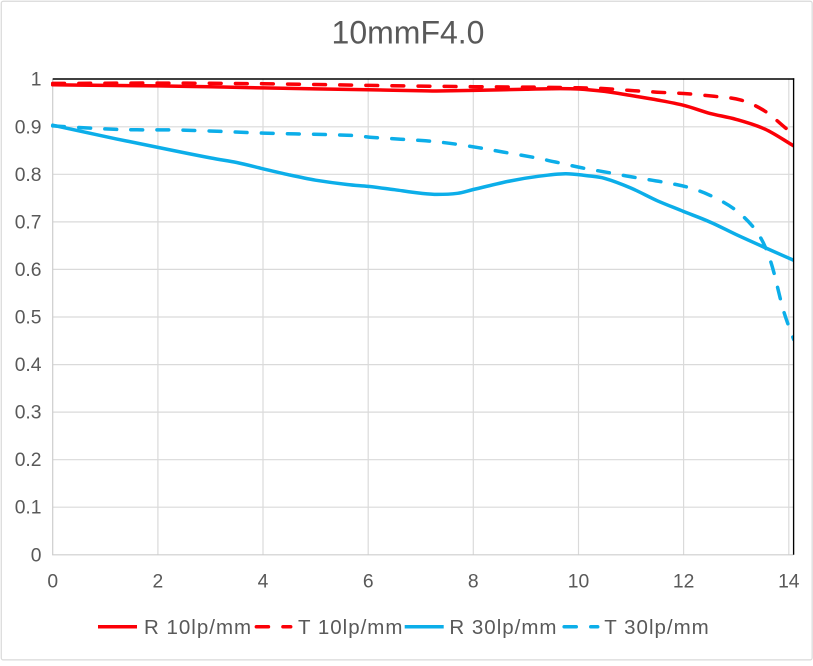  What do you see at coordinates (28, 413) in the screenshot?
I see `svg-text: 0.3` at bounding box center [28, 413].